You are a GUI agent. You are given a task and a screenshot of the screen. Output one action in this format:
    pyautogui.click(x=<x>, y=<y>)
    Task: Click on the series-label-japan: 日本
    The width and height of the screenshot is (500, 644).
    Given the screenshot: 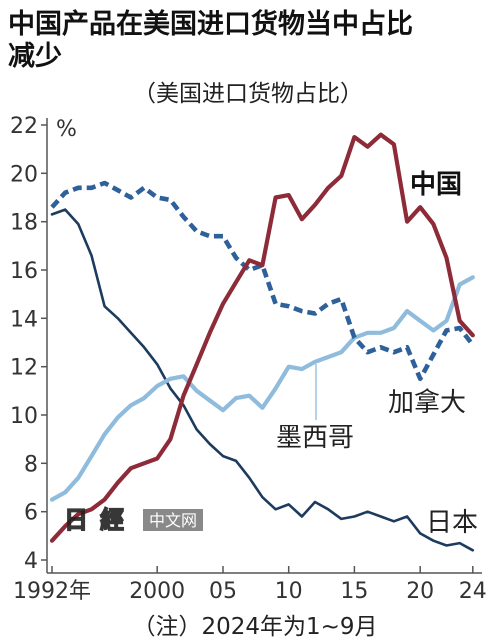 What is the action you would take?
    pyautogui.click(x=452, y=523)
    